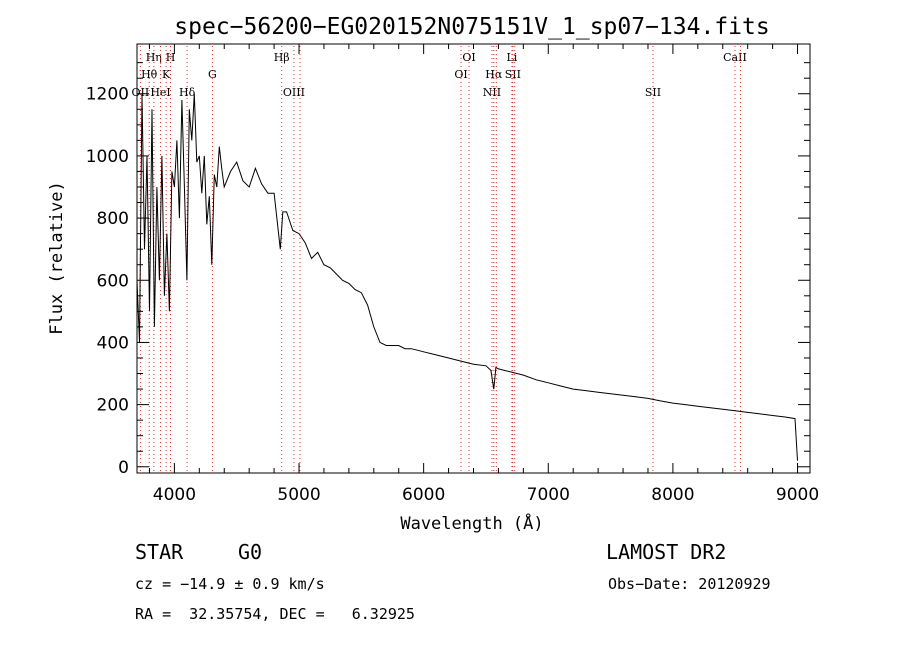  I want to click on line-label: Hβ, so click(282, 57).